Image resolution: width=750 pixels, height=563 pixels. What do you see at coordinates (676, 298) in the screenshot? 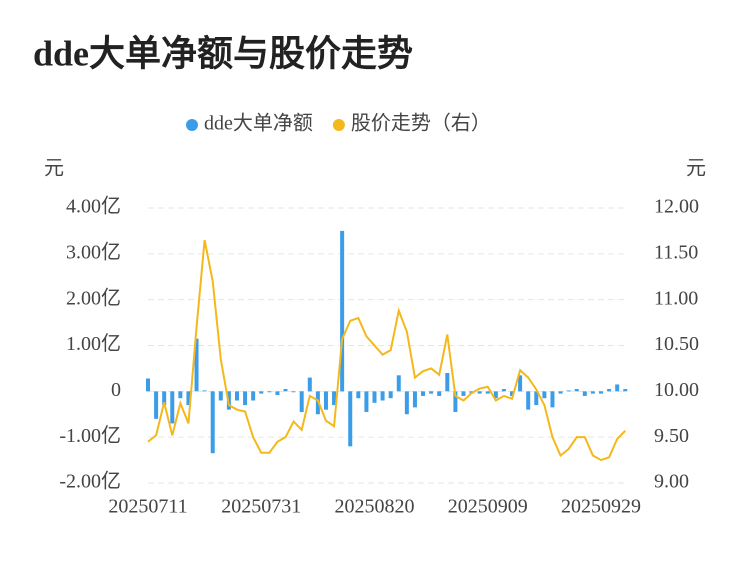
I see `y2-tick-label: 11.00` at bounding box center [676, 298].